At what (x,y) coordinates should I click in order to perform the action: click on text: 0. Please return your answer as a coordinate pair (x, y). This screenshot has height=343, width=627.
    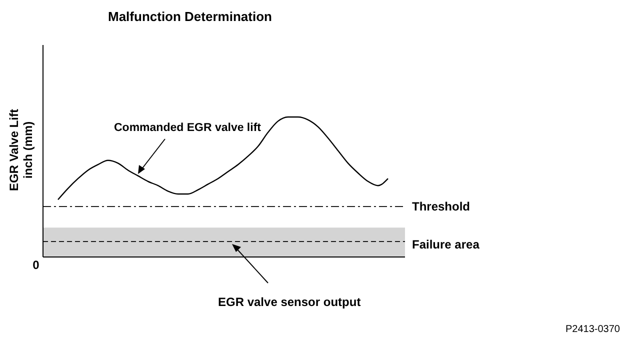
    Looking at the image, I should click on (36, 265).